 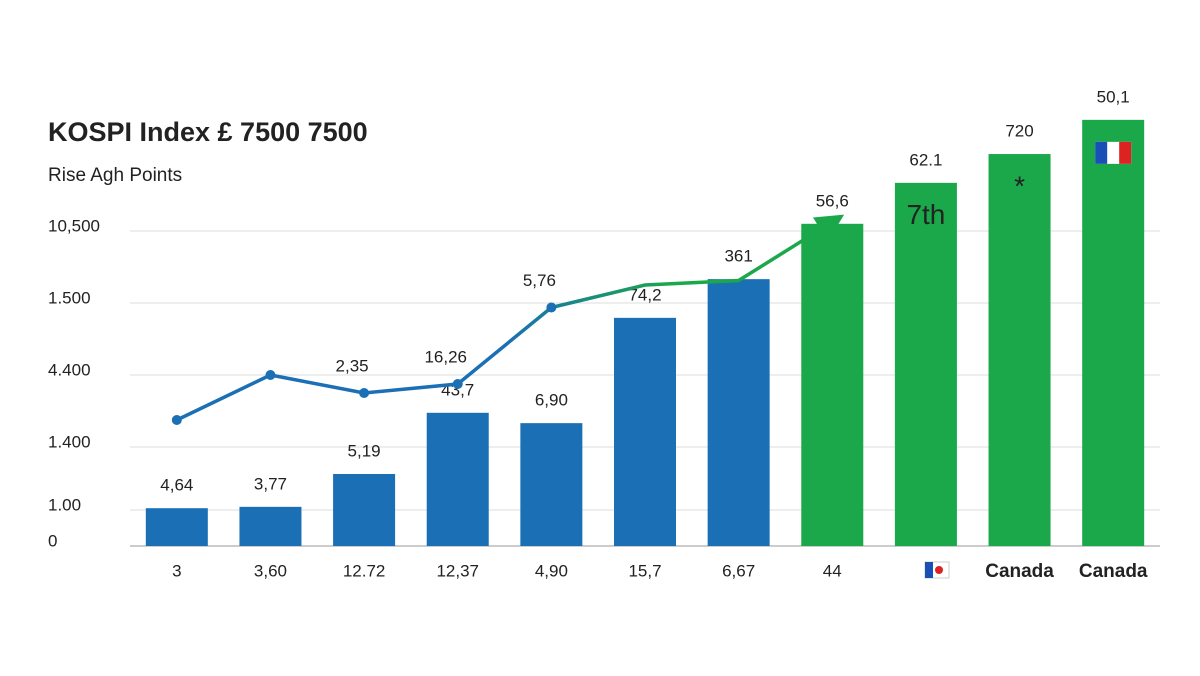 I want to click on value-label: 361, so click(x=738, y=256).